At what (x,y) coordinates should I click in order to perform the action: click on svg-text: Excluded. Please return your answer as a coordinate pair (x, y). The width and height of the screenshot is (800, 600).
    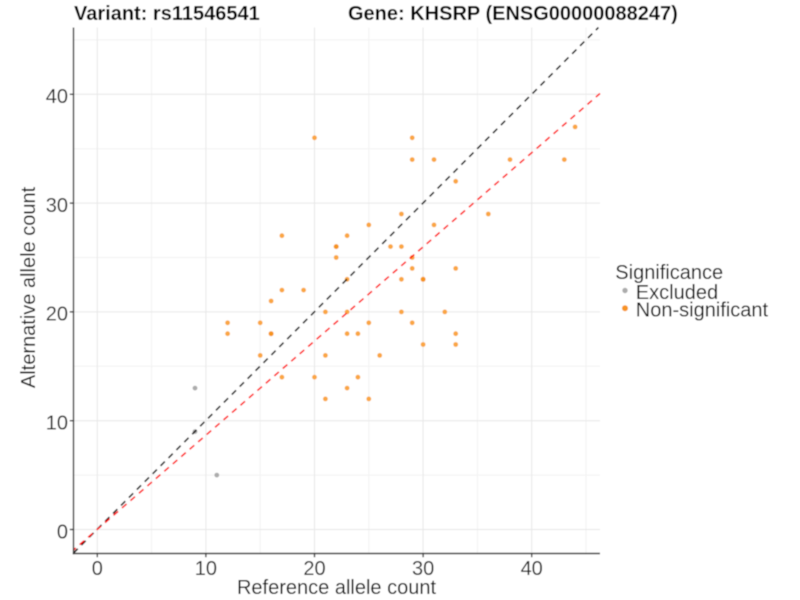
    Looking at the image, I should click on (677, 293).